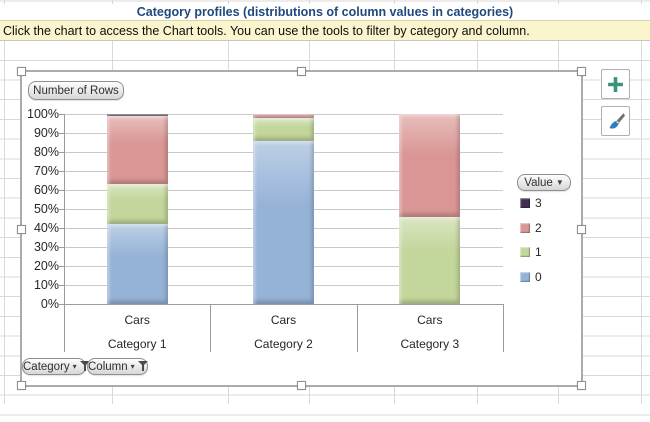 This screenshot has height=422, width=650. I want to click on legend-label: 1, so click(538, 252).